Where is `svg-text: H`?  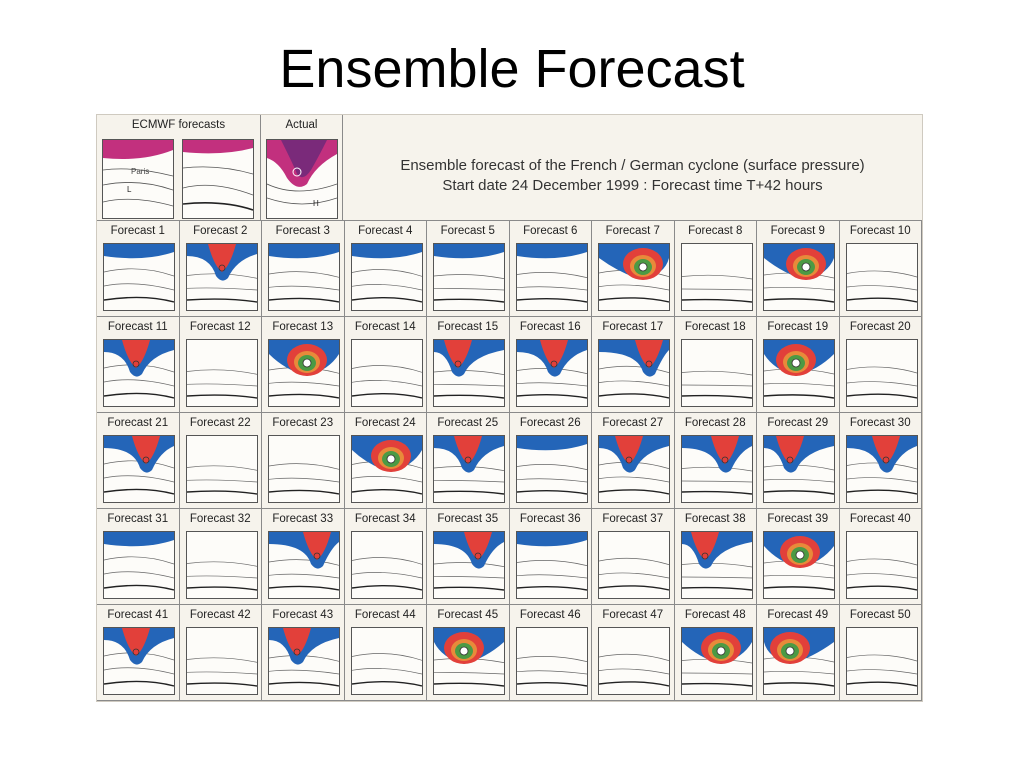 svg-text: H is located at coordinates (316, 203).